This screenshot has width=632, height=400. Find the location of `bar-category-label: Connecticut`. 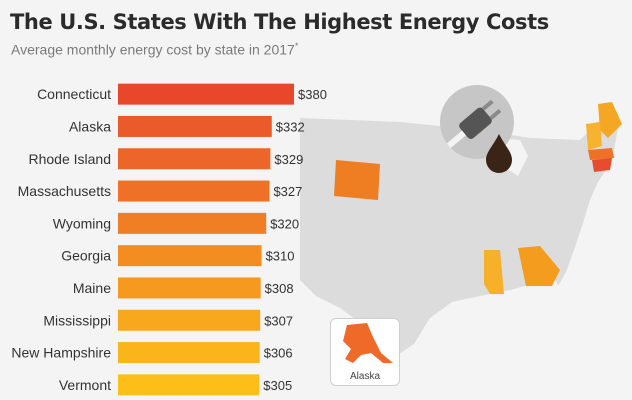

bar-category-label: Connecticut is located at coordinates (74, 94).